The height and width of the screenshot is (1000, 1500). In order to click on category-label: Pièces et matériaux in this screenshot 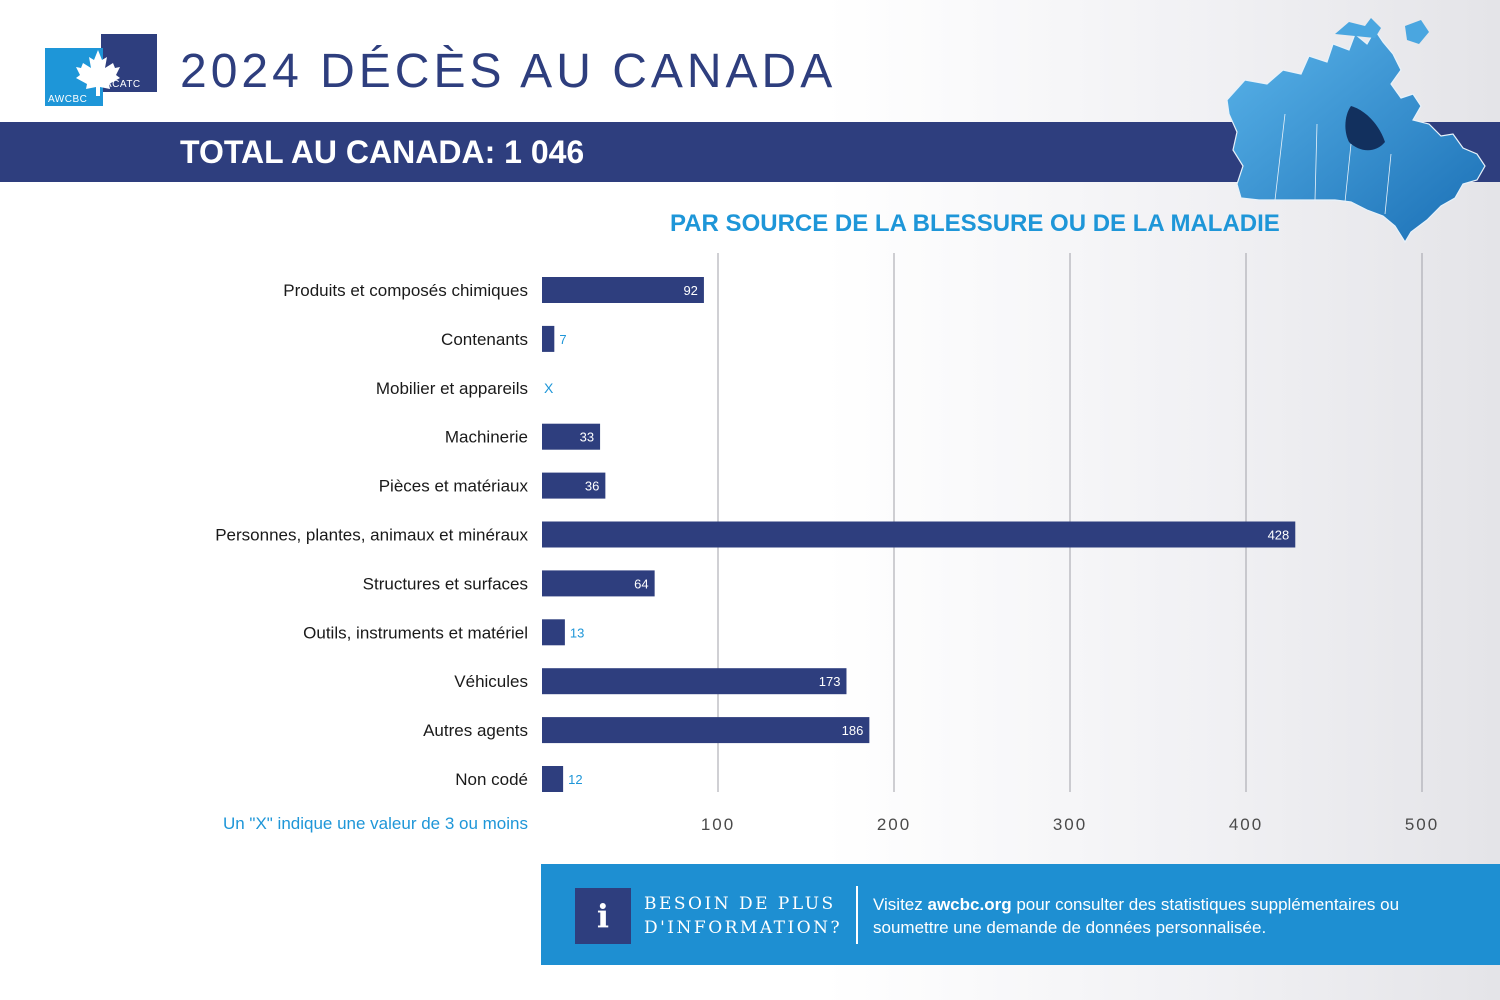, I will do `click(454, 486)`.